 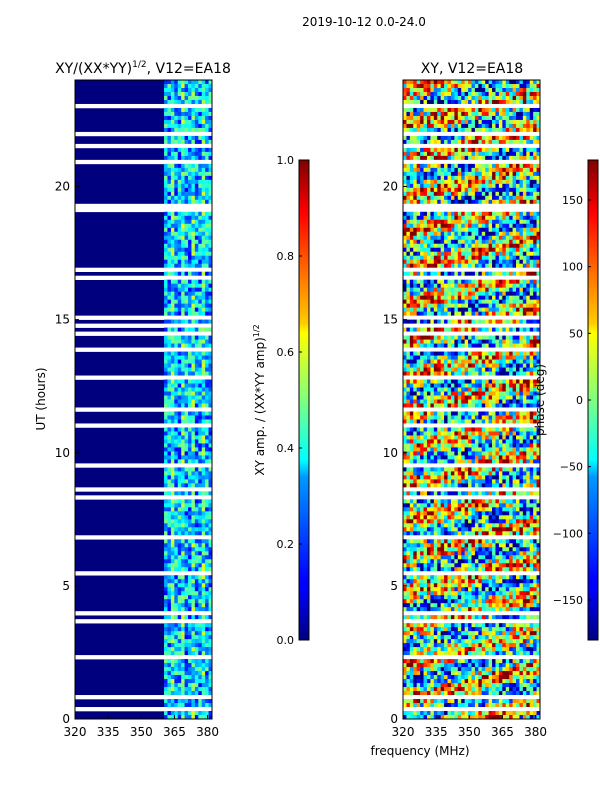 What do you see at coordinates (143, 210) in the screenshot?
I see `amplitude-heatmap-row` at bounding box center [143, 210].